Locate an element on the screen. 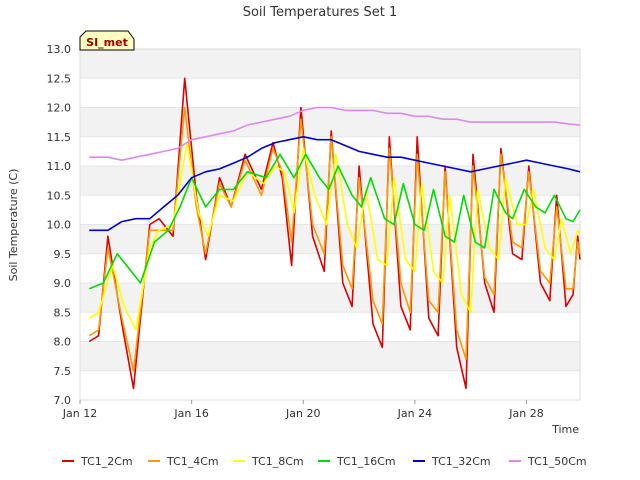  x-tick-label: Jan 24 is located at coordinates (414, 413).